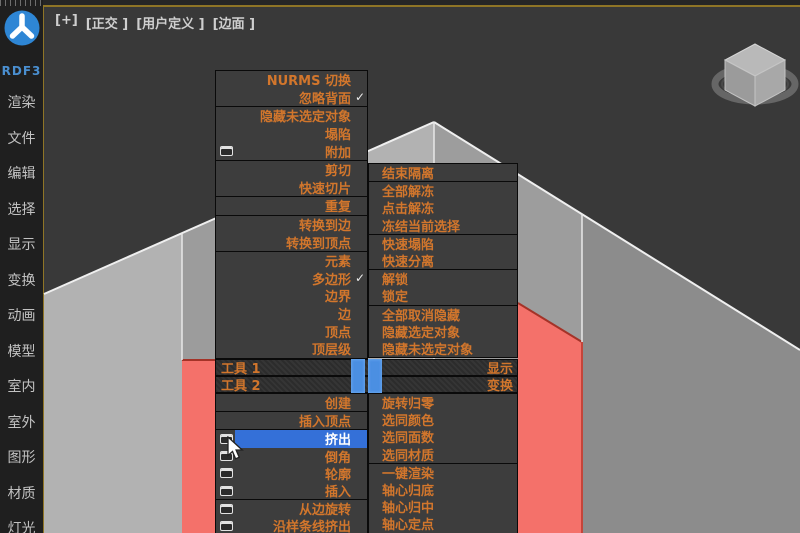 This screenshot has width=800, height=533. Describe the element at coordinates (21, 422) in the screenshot. I see `sidebar-item: 室外` at that location.